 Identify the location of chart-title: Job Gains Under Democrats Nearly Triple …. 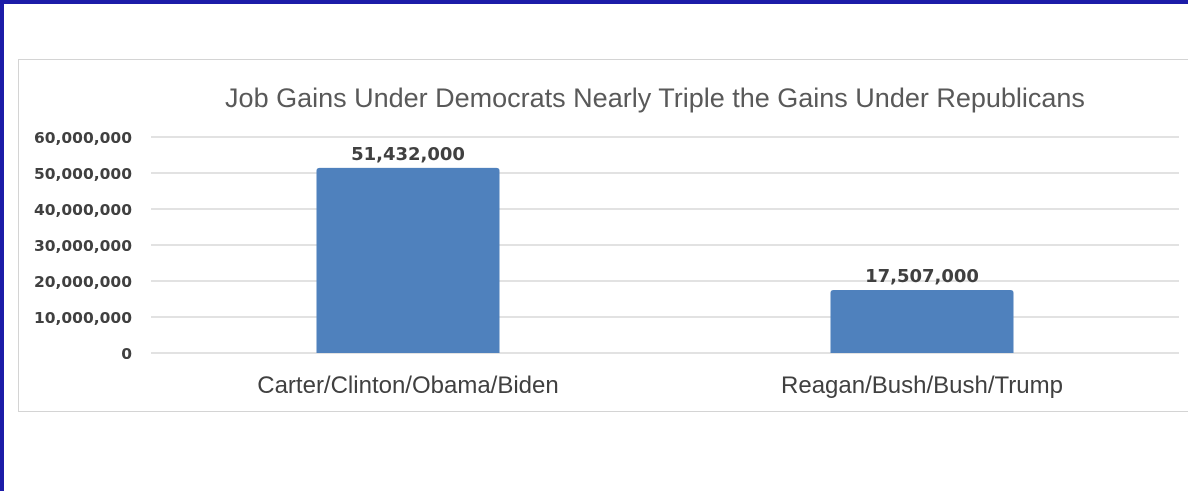
(655, 98).